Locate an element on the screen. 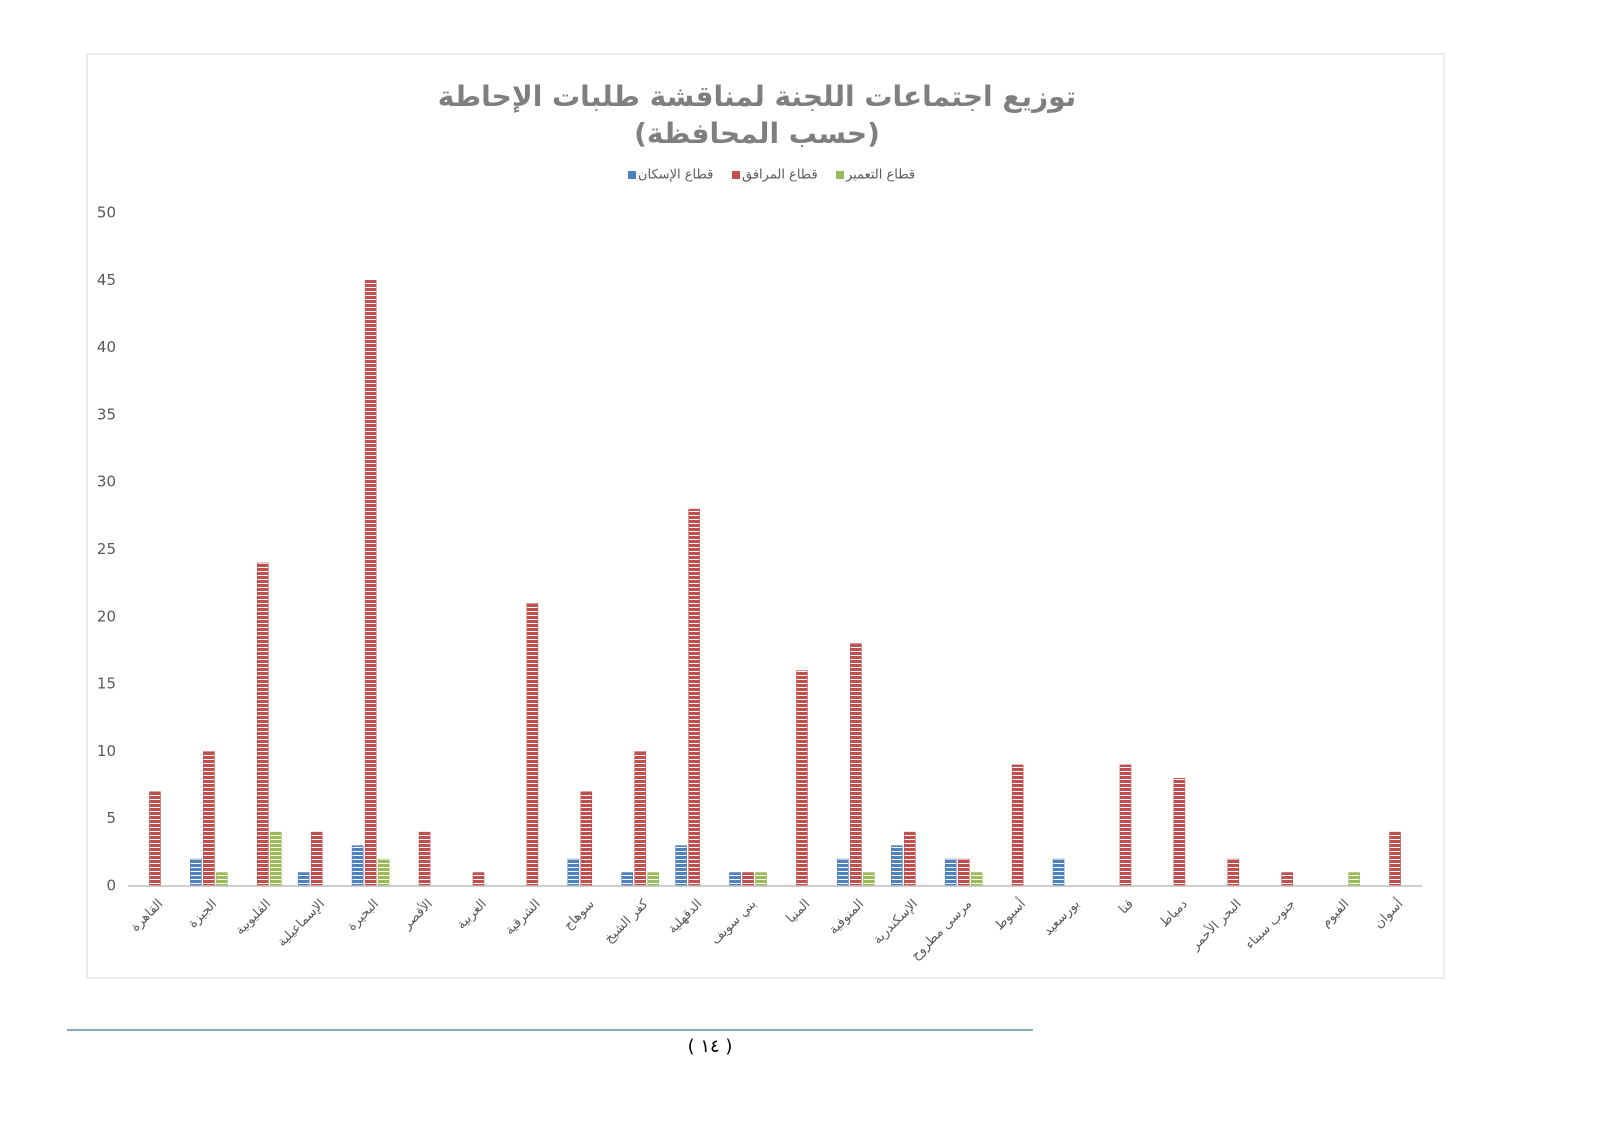  y-tick-label: 25 is located at coordinates (106, 549).